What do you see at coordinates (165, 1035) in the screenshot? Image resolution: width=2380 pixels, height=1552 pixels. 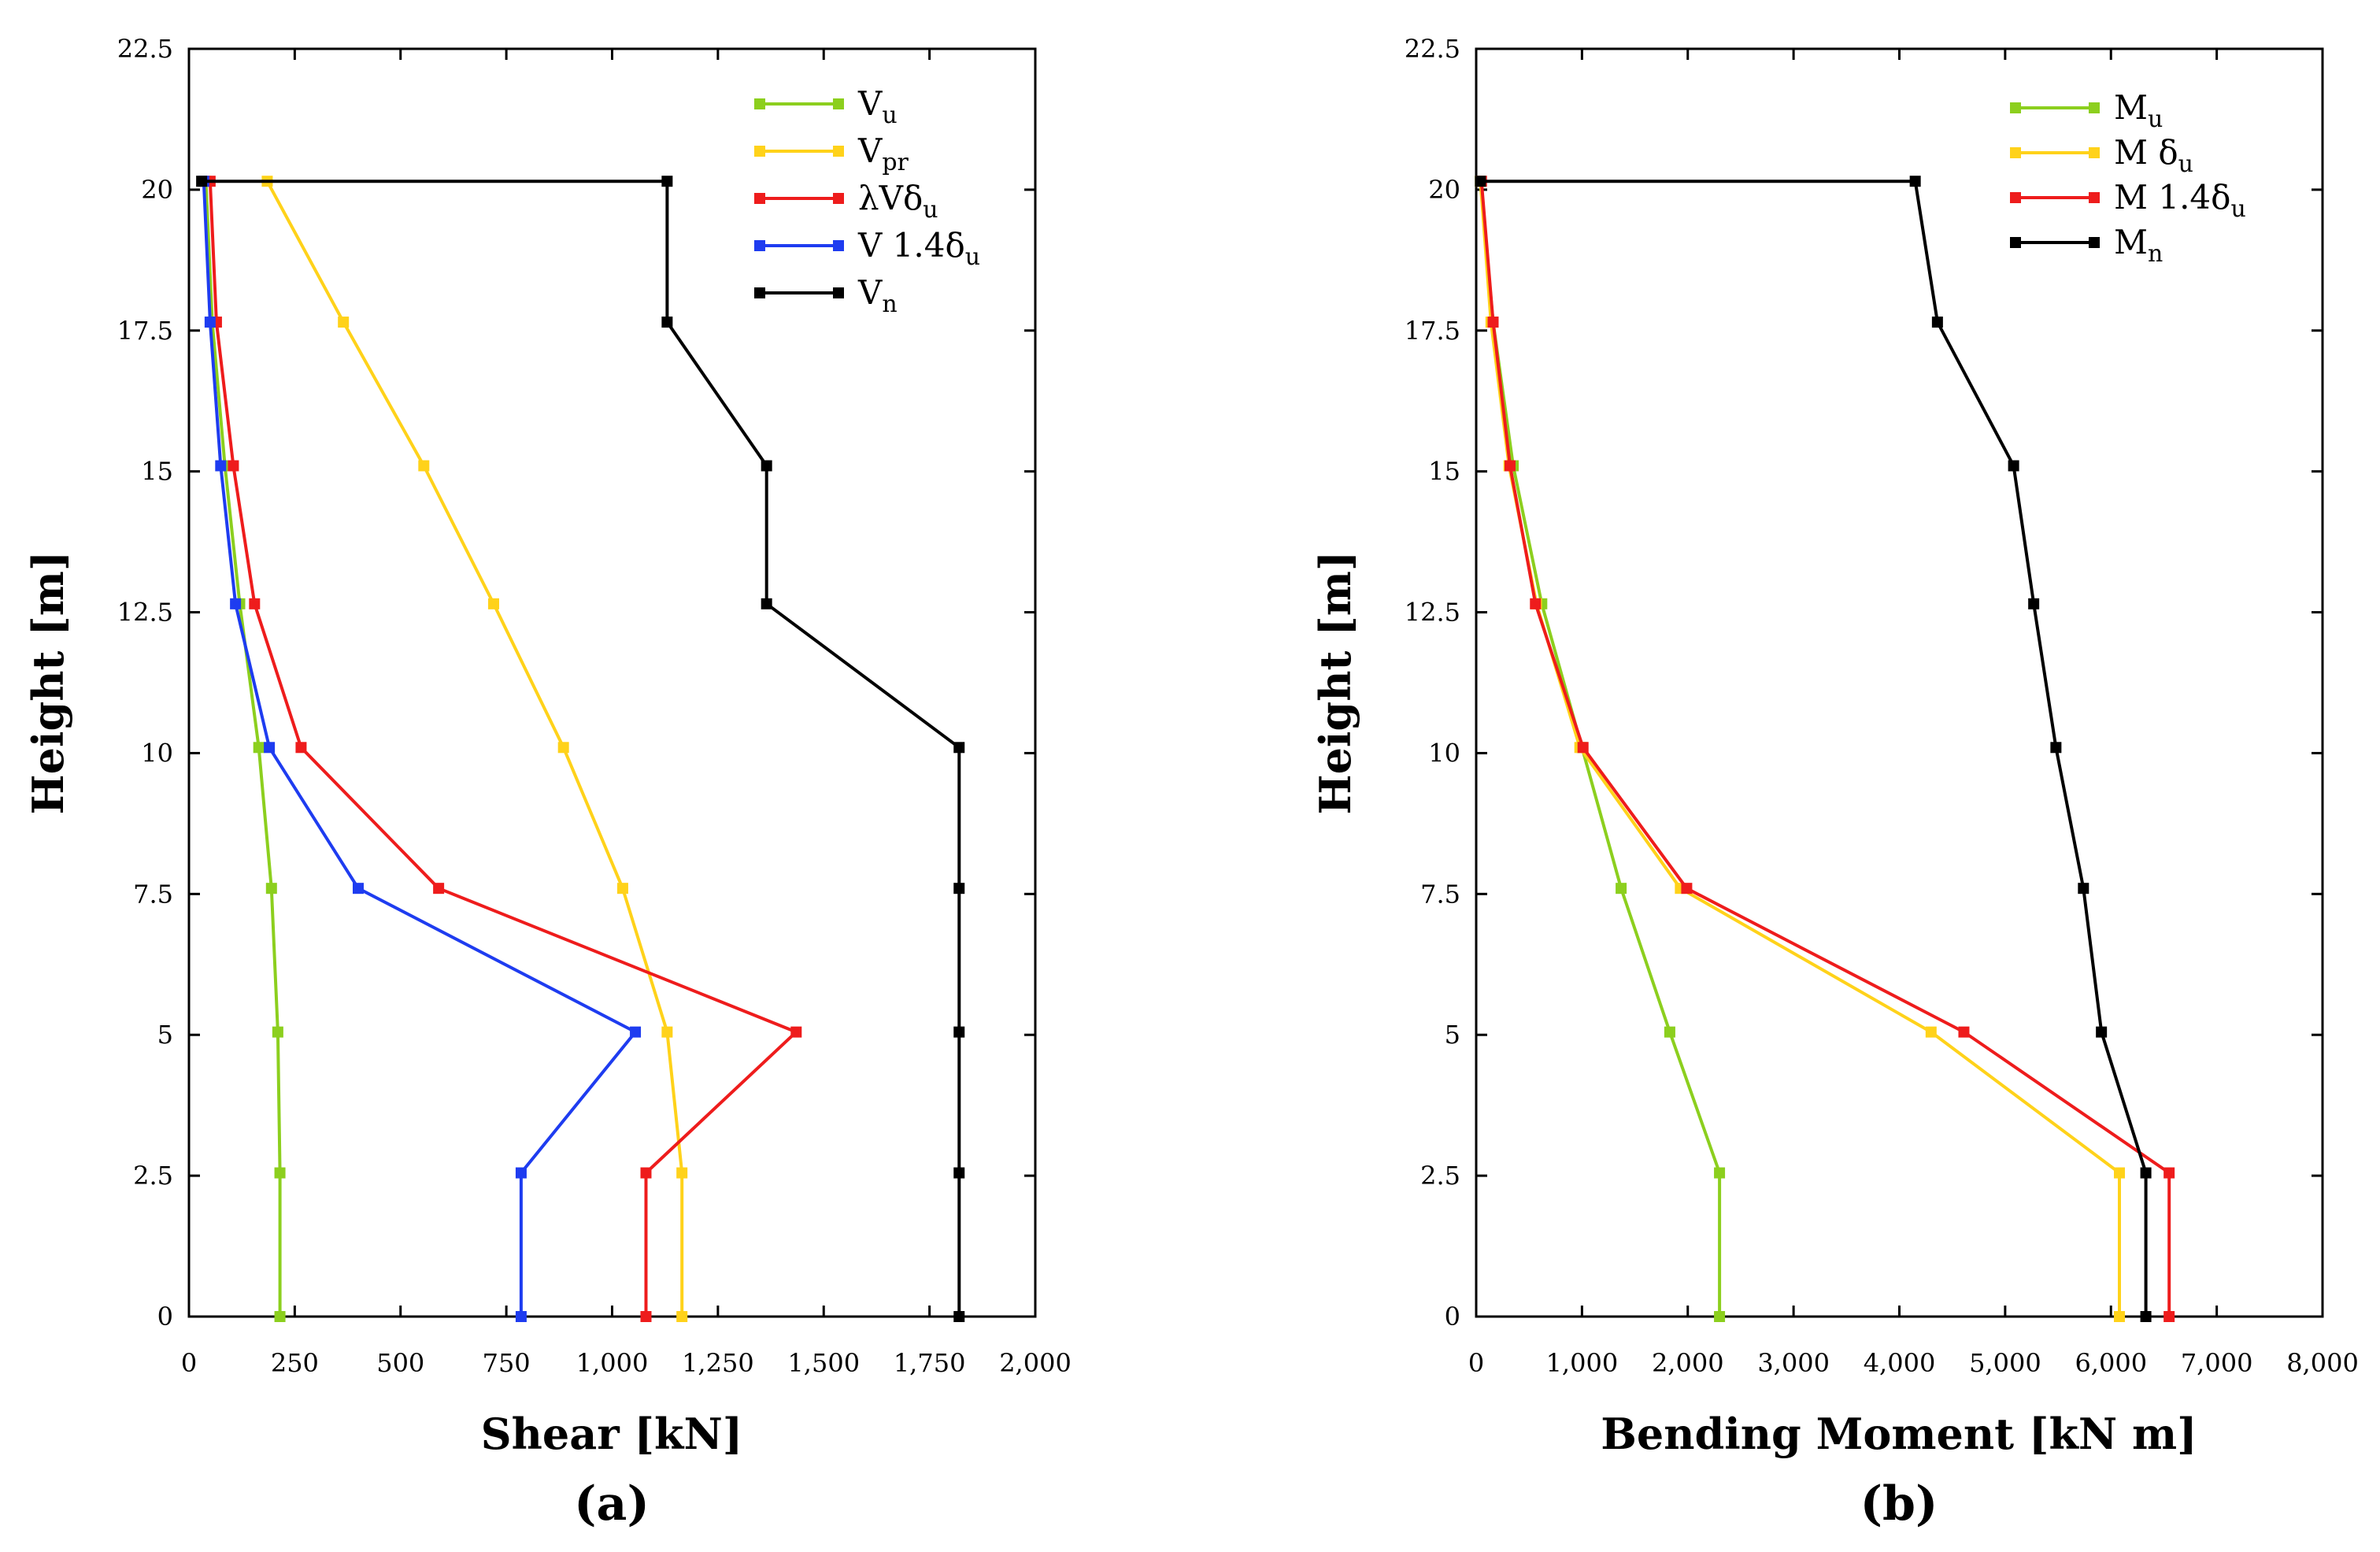 I see `y-tick-label: 5` at bounding box center [165, 1035].